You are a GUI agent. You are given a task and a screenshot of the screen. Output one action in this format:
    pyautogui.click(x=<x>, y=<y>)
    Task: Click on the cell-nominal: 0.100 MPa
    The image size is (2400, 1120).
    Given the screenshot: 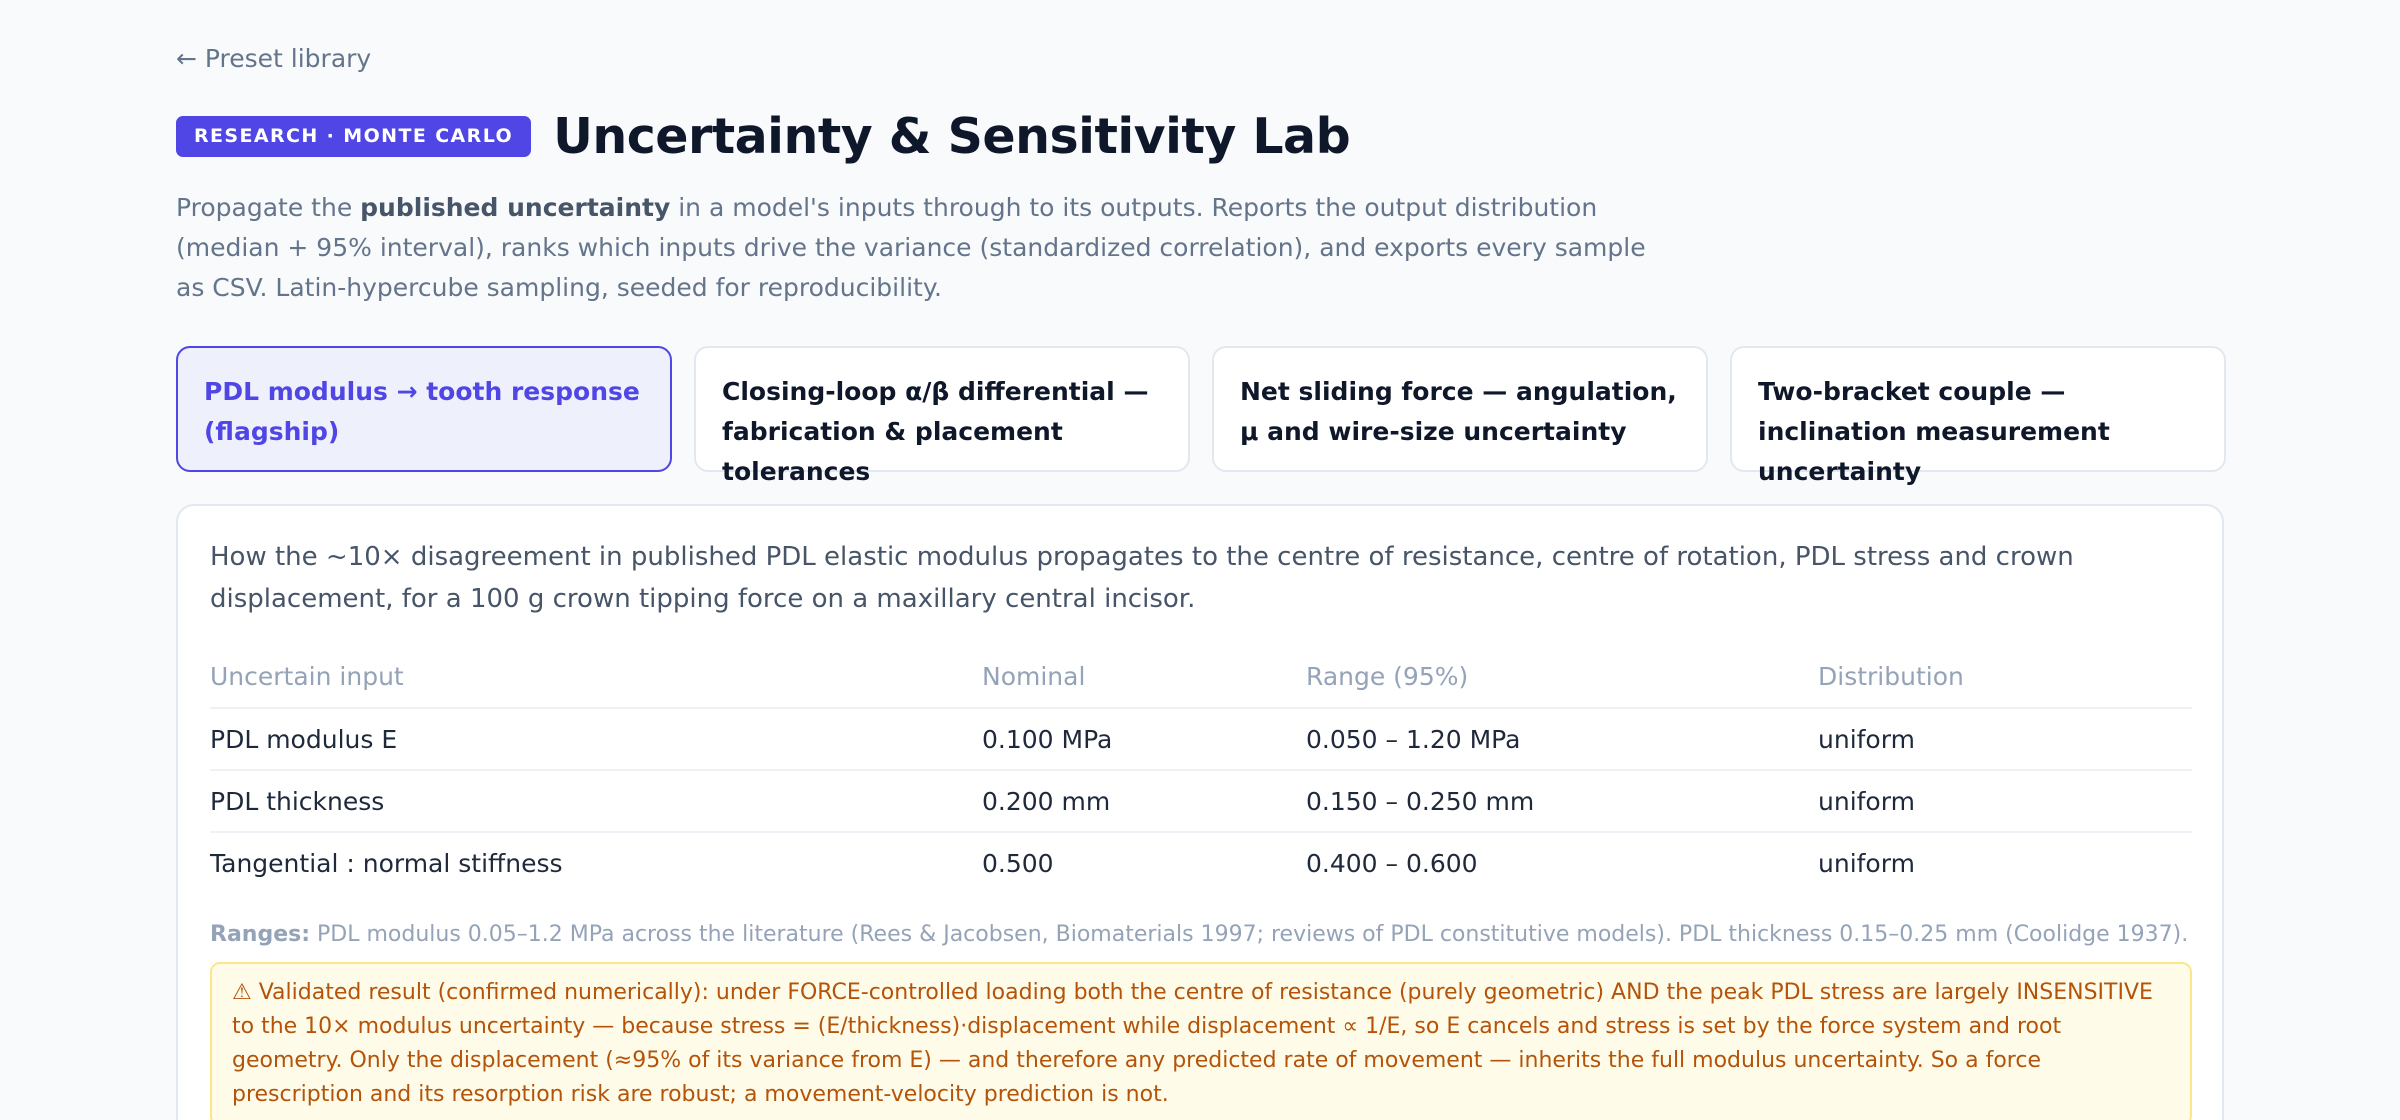 What is the action you would take?
    pyautogui.click(x=1144, y=739)
    